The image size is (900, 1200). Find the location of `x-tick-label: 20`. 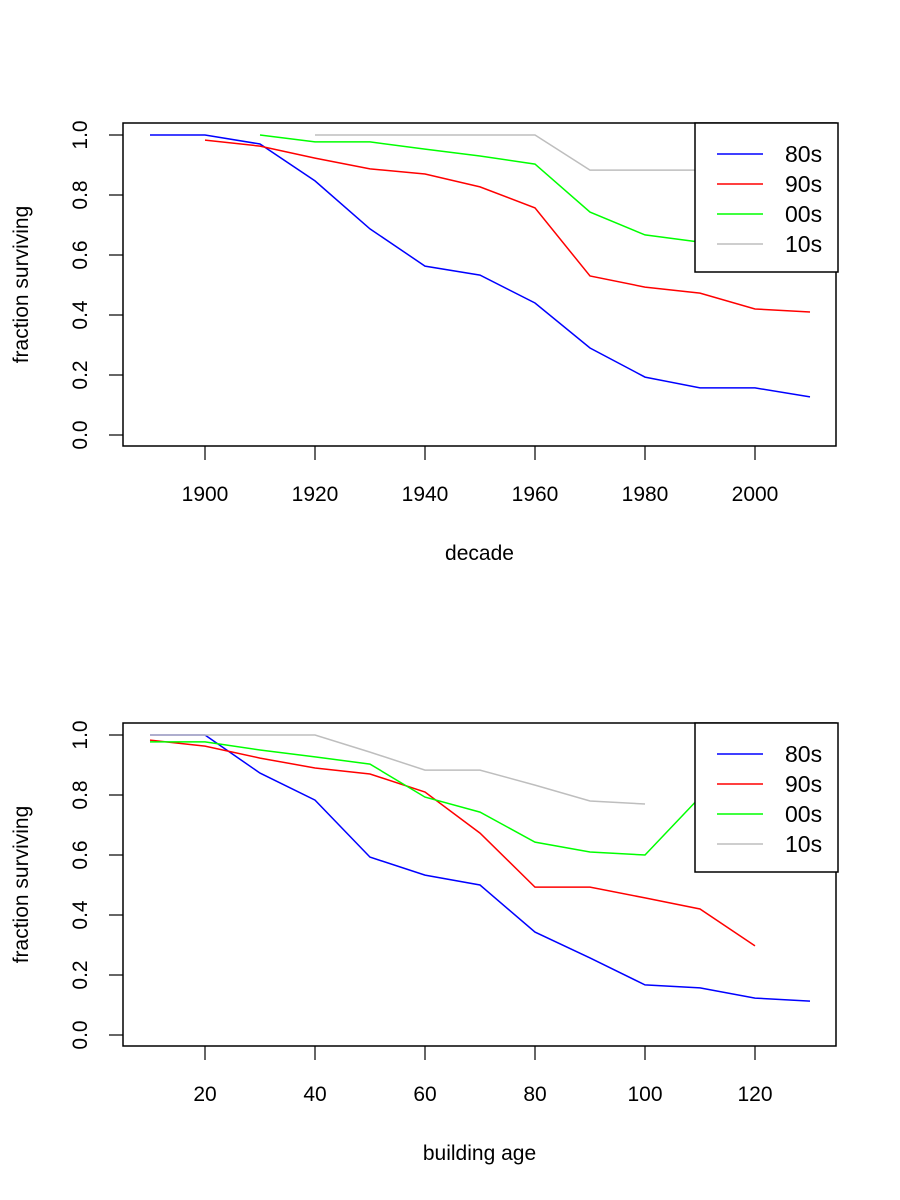

x-tick-label: 20 is located at coordinates (204, 1094).